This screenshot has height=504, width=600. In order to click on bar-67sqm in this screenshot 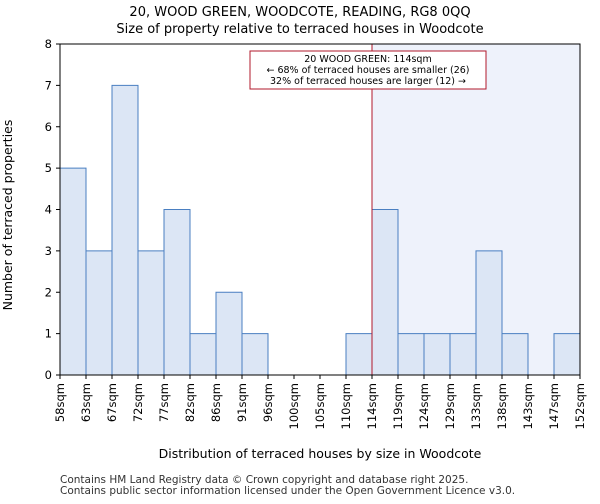, I will do `click(125, 230)`.